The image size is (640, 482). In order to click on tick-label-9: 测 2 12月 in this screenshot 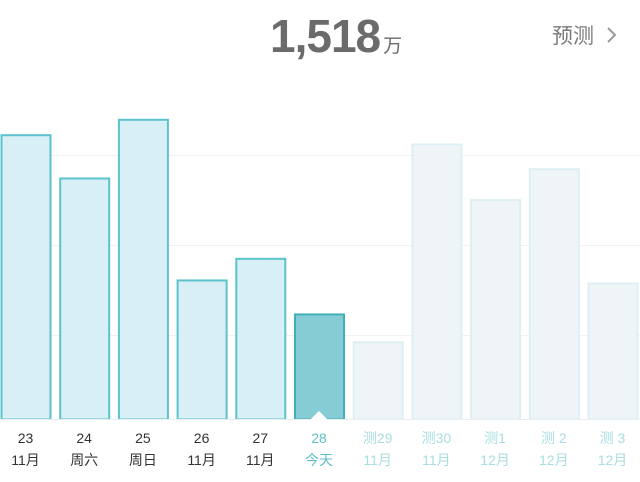, I will do `click(554, 445)`.